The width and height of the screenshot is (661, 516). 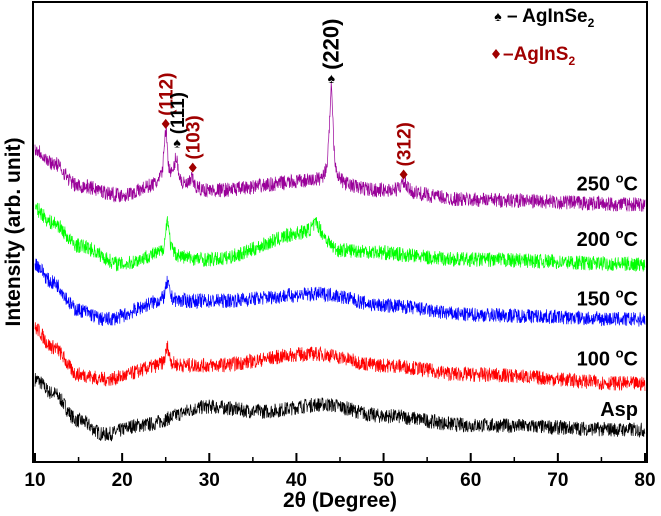 I want to click on legend-entry: – AgInSe2, so click(x=551, y=18).